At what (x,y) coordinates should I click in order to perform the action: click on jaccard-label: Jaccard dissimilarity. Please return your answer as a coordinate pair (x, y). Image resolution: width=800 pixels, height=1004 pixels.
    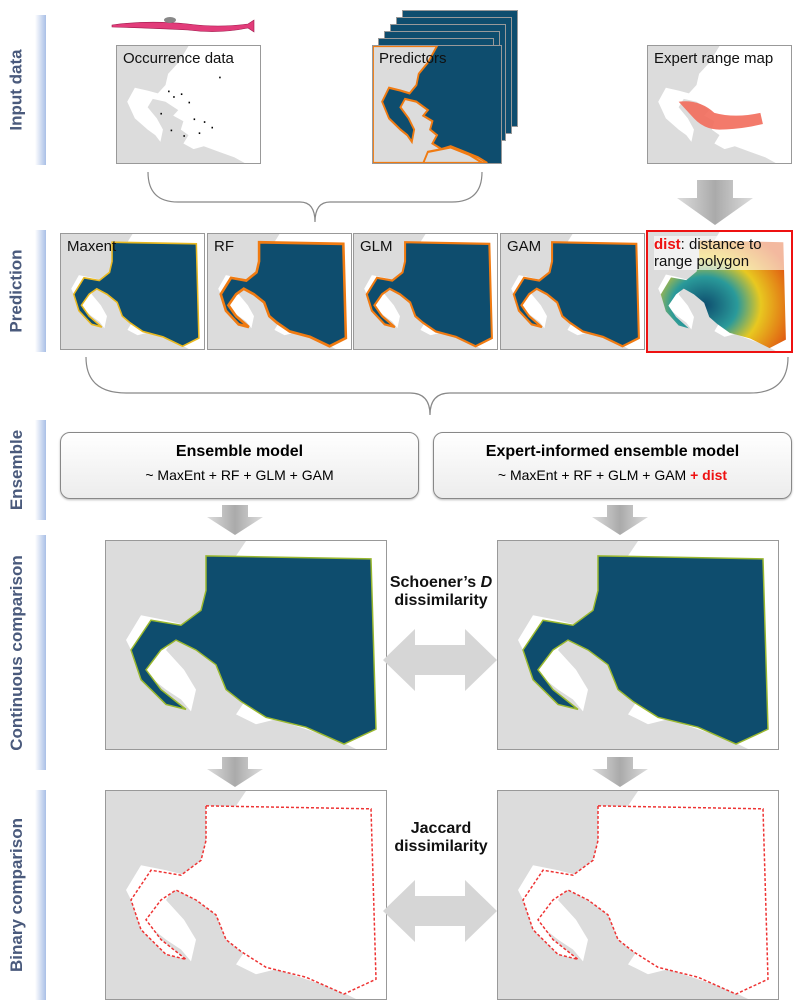
    Looking at the image, I should click on (441, 838).